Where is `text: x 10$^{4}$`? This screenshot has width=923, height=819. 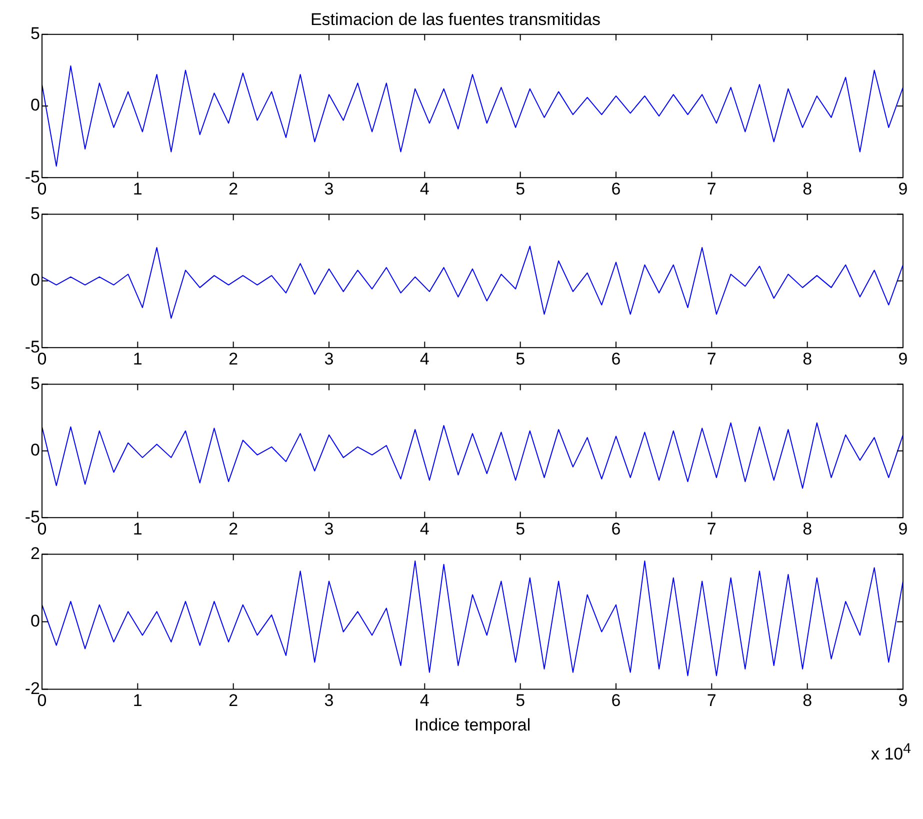
text: x 10$^{4}$ is located at coordinates (891, 753).